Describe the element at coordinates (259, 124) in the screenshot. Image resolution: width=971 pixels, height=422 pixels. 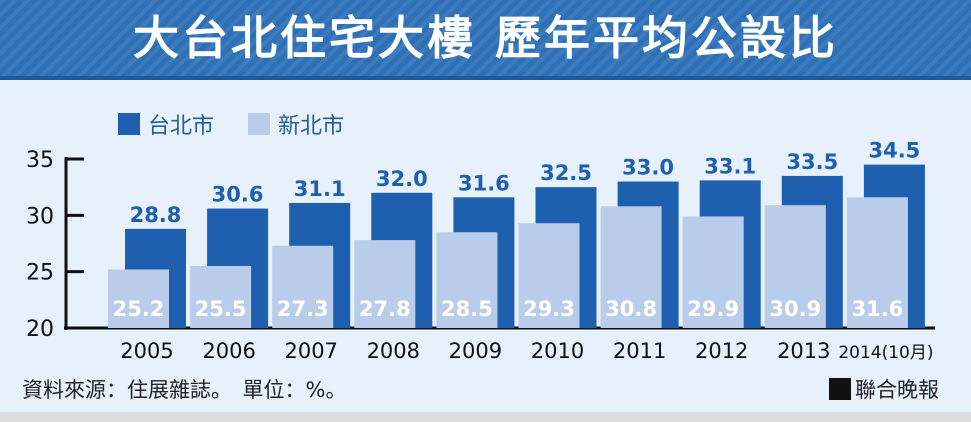
I see `legend-swatch-newtaipei` at that location.